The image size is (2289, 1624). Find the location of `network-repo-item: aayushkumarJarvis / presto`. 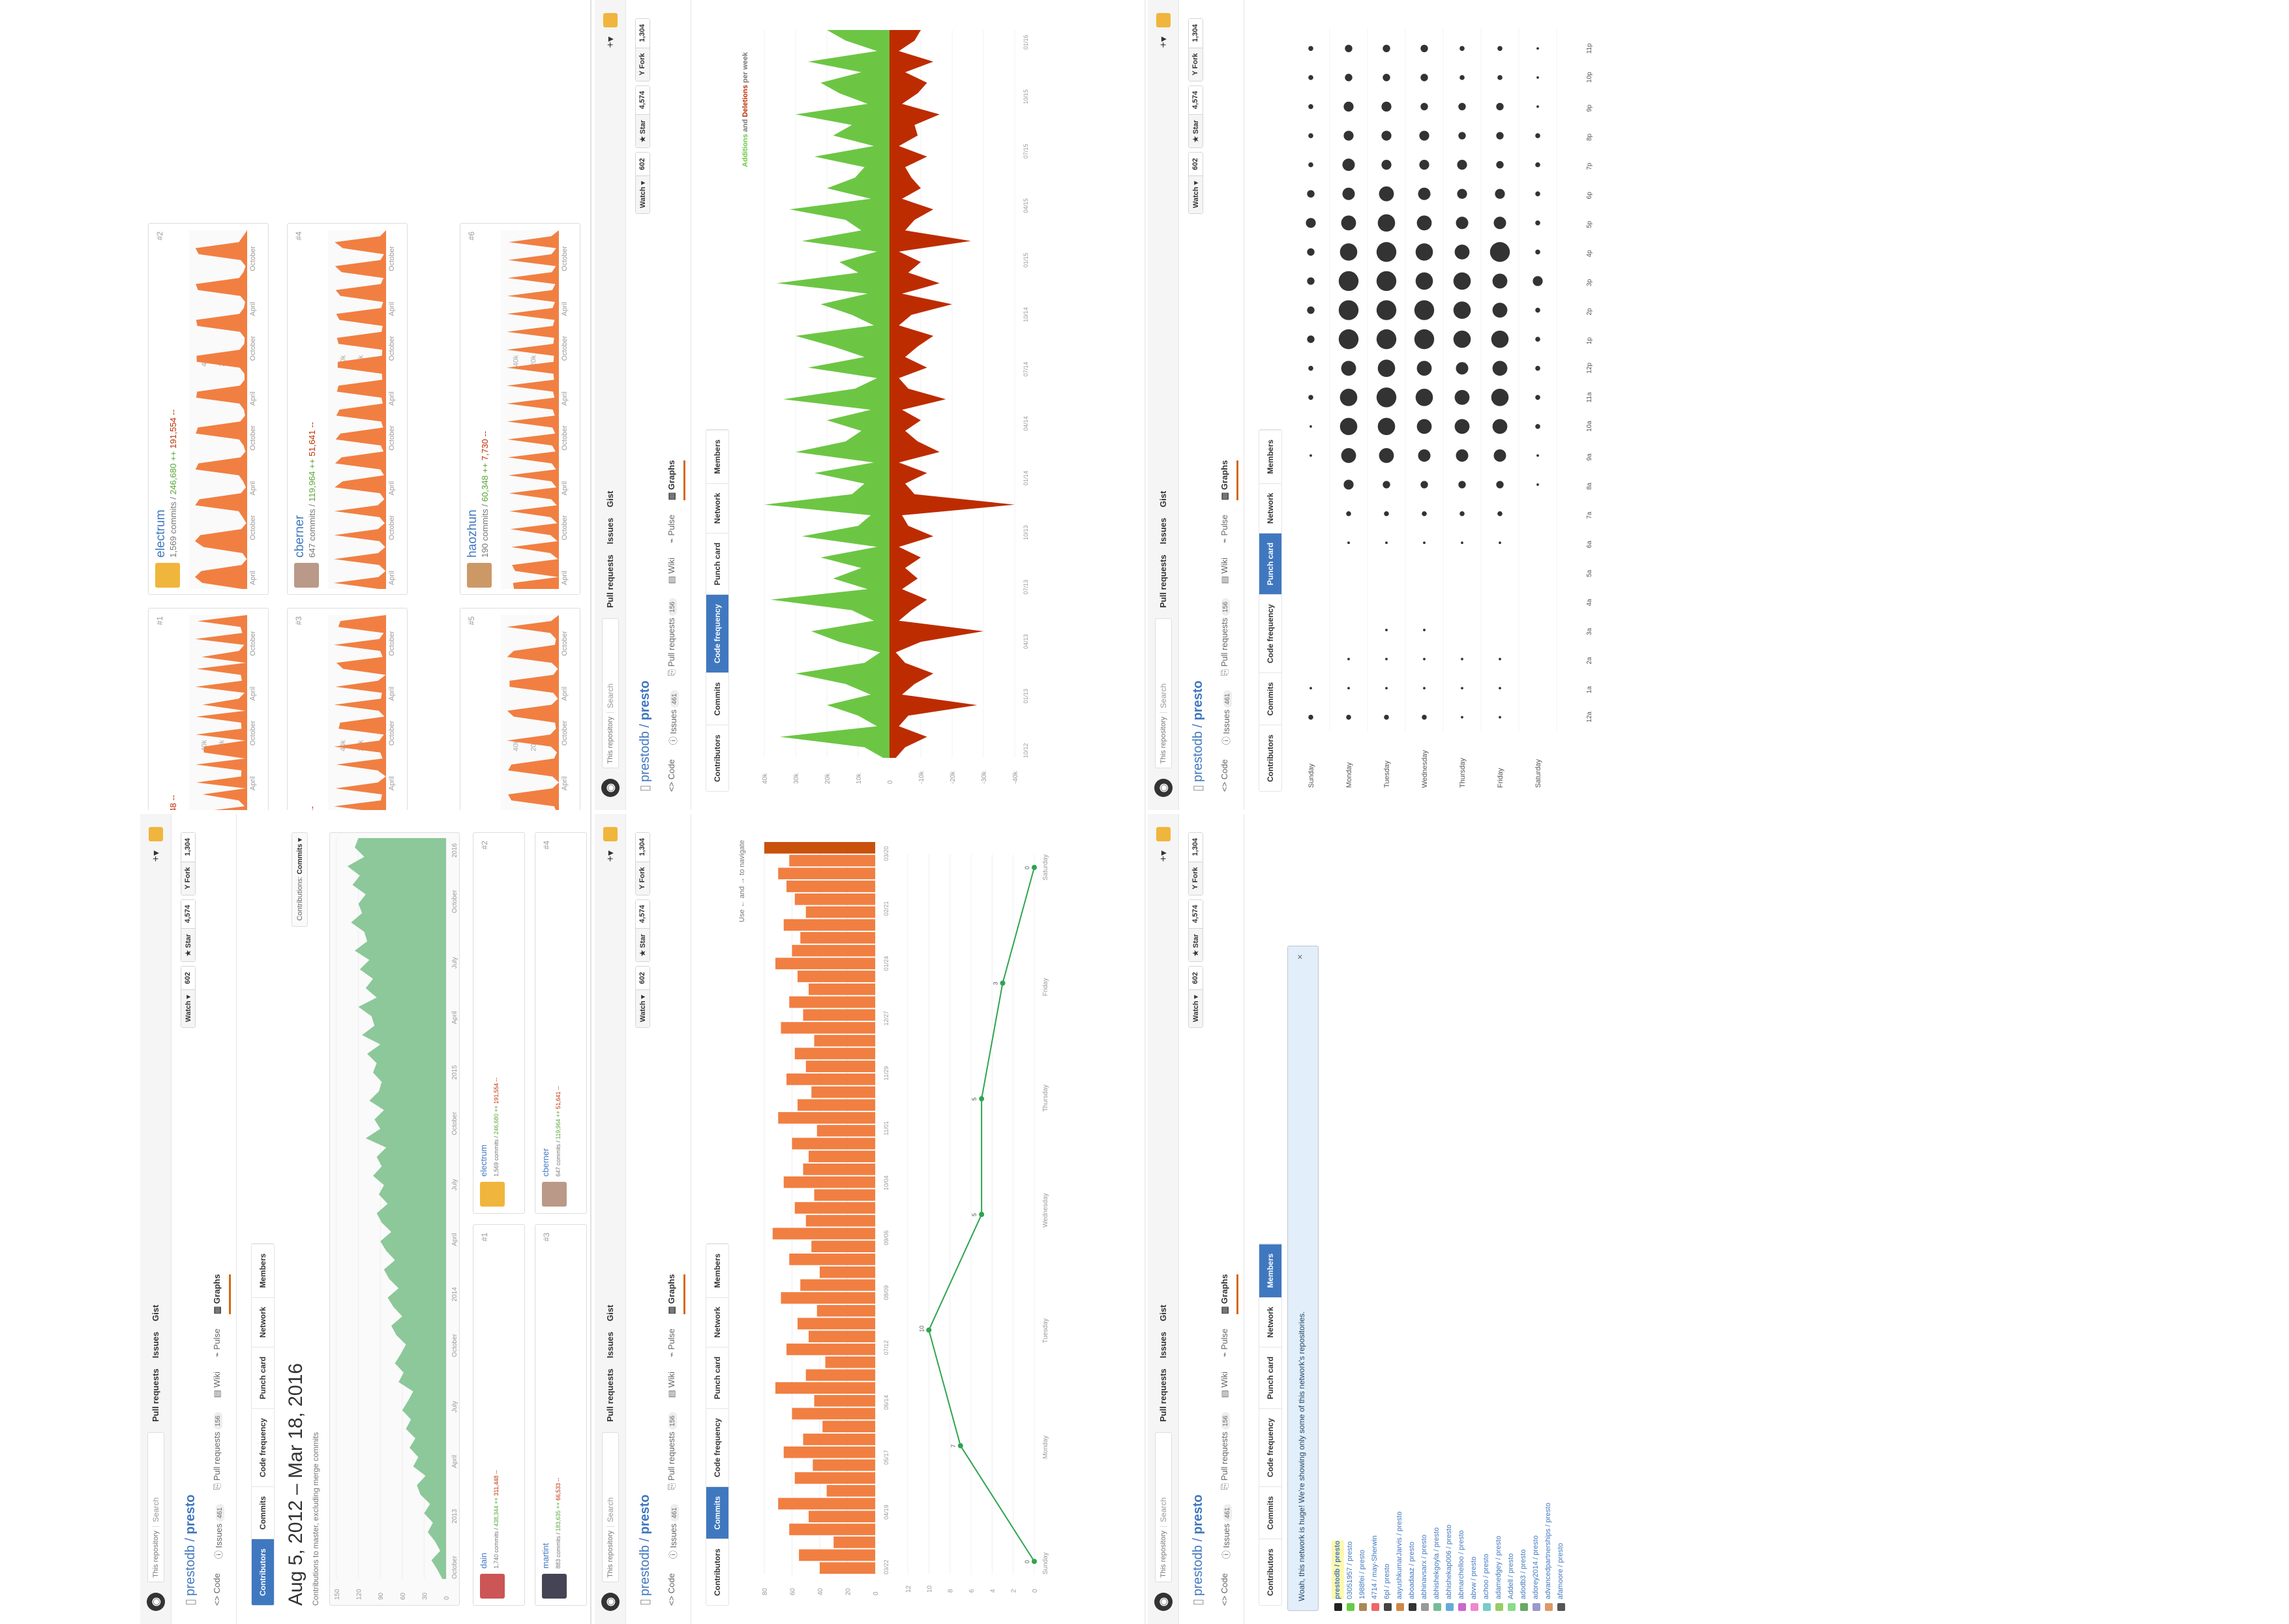

network-repo-item: aayushkumarJarvis / presto is located at coordinates (1400, 1557).